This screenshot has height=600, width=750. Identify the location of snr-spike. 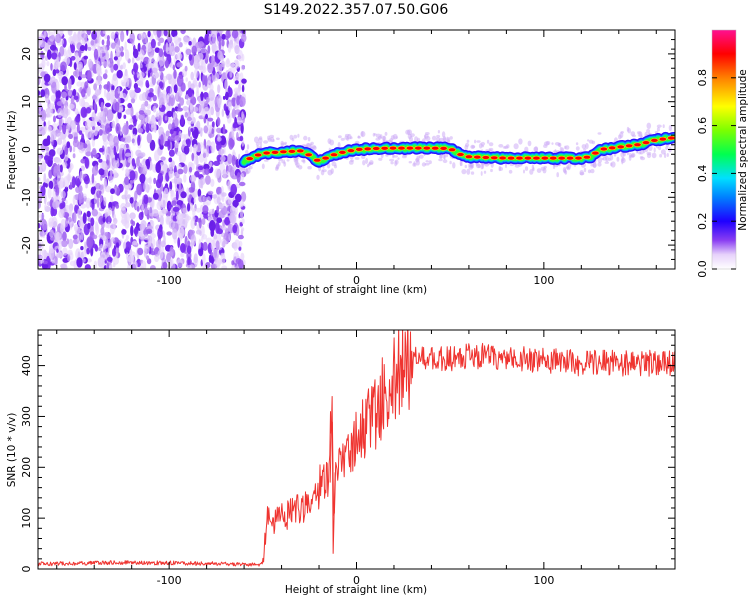
(332, 475).